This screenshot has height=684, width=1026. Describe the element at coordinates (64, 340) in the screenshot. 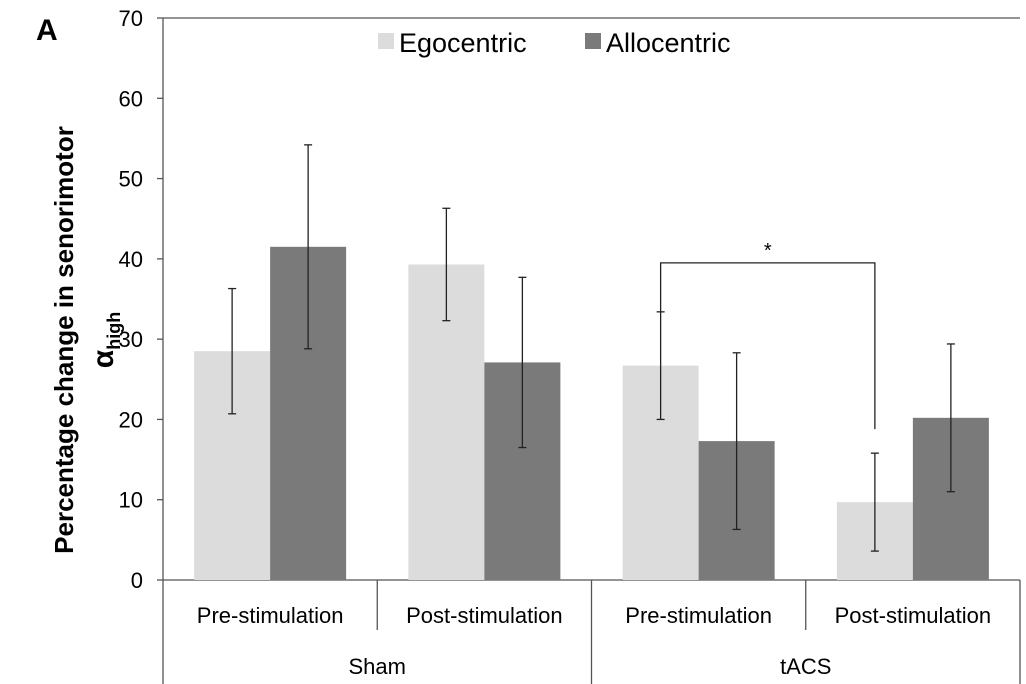

I see `y-axis-label: Percentage change in senorimotor` at that location.